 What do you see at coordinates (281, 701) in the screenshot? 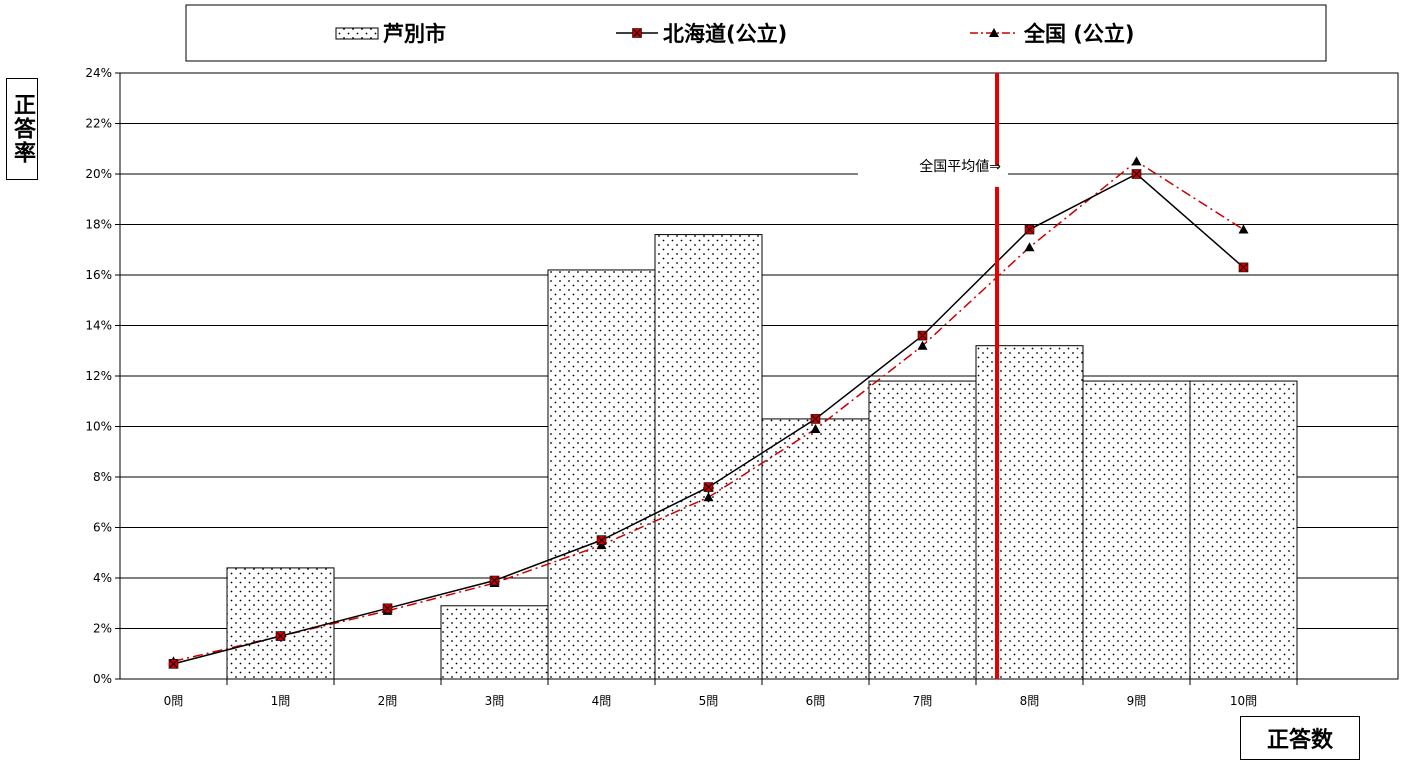
I see `x-tick-label: 1問` at bounding box center [281, 701].